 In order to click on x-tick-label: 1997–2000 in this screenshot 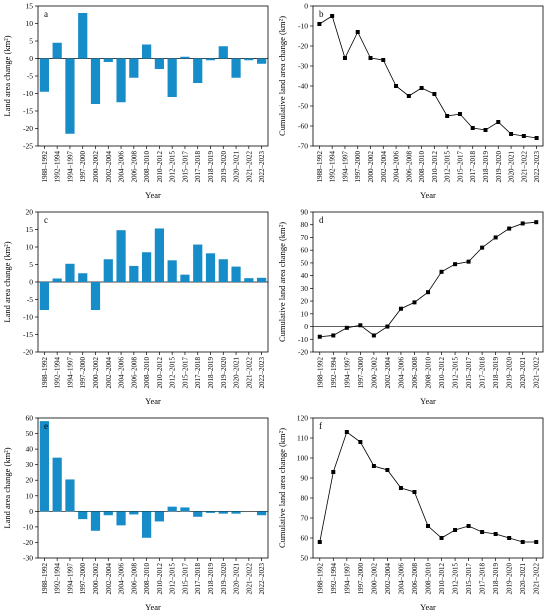, I will do `click(358, 167)`.